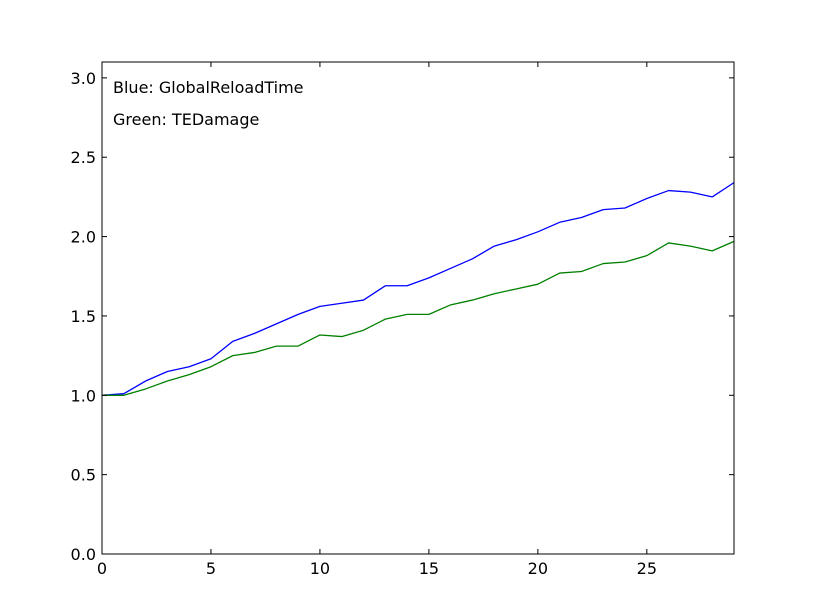 This screenshot has width=815, height=615. I want to click on x-tick-label: 15, so click(429, 568).